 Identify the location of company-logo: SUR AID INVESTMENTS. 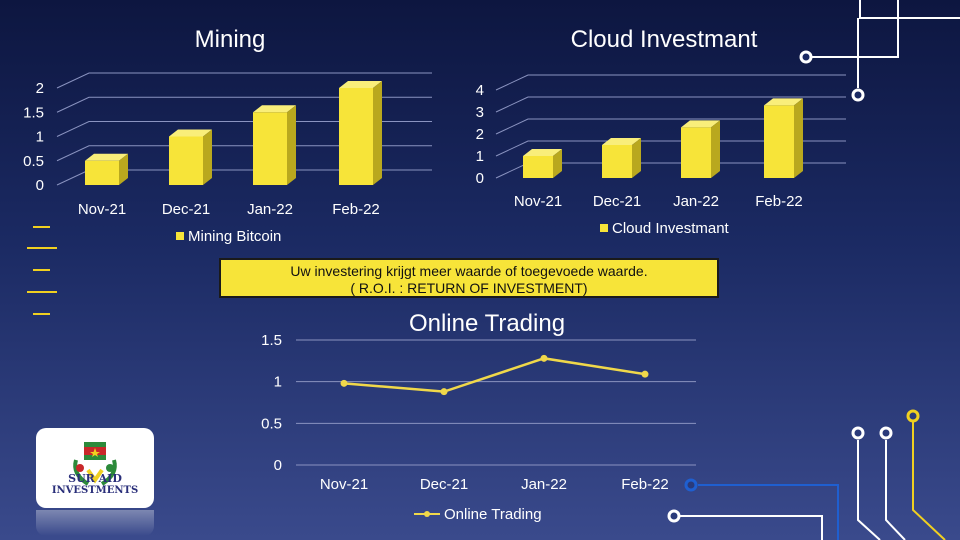
(95, 468).